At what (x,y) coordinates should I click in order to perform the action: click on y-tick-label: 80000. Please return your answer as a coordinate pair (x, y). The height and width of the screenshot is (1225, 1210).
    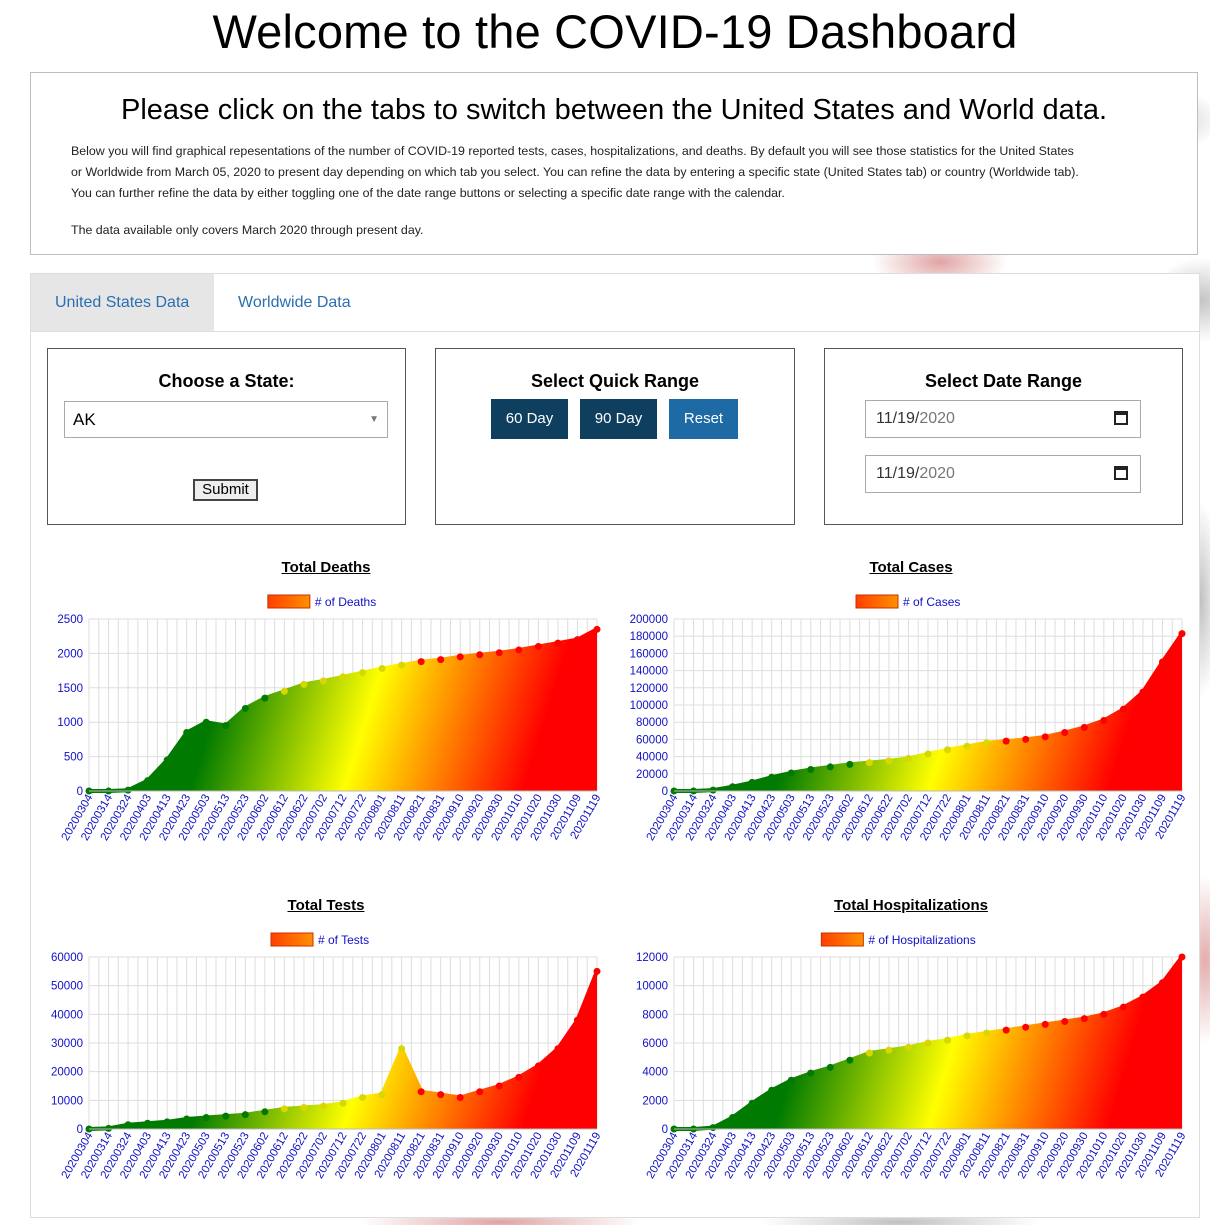
    Looking at the image, I should click on (652, 723).